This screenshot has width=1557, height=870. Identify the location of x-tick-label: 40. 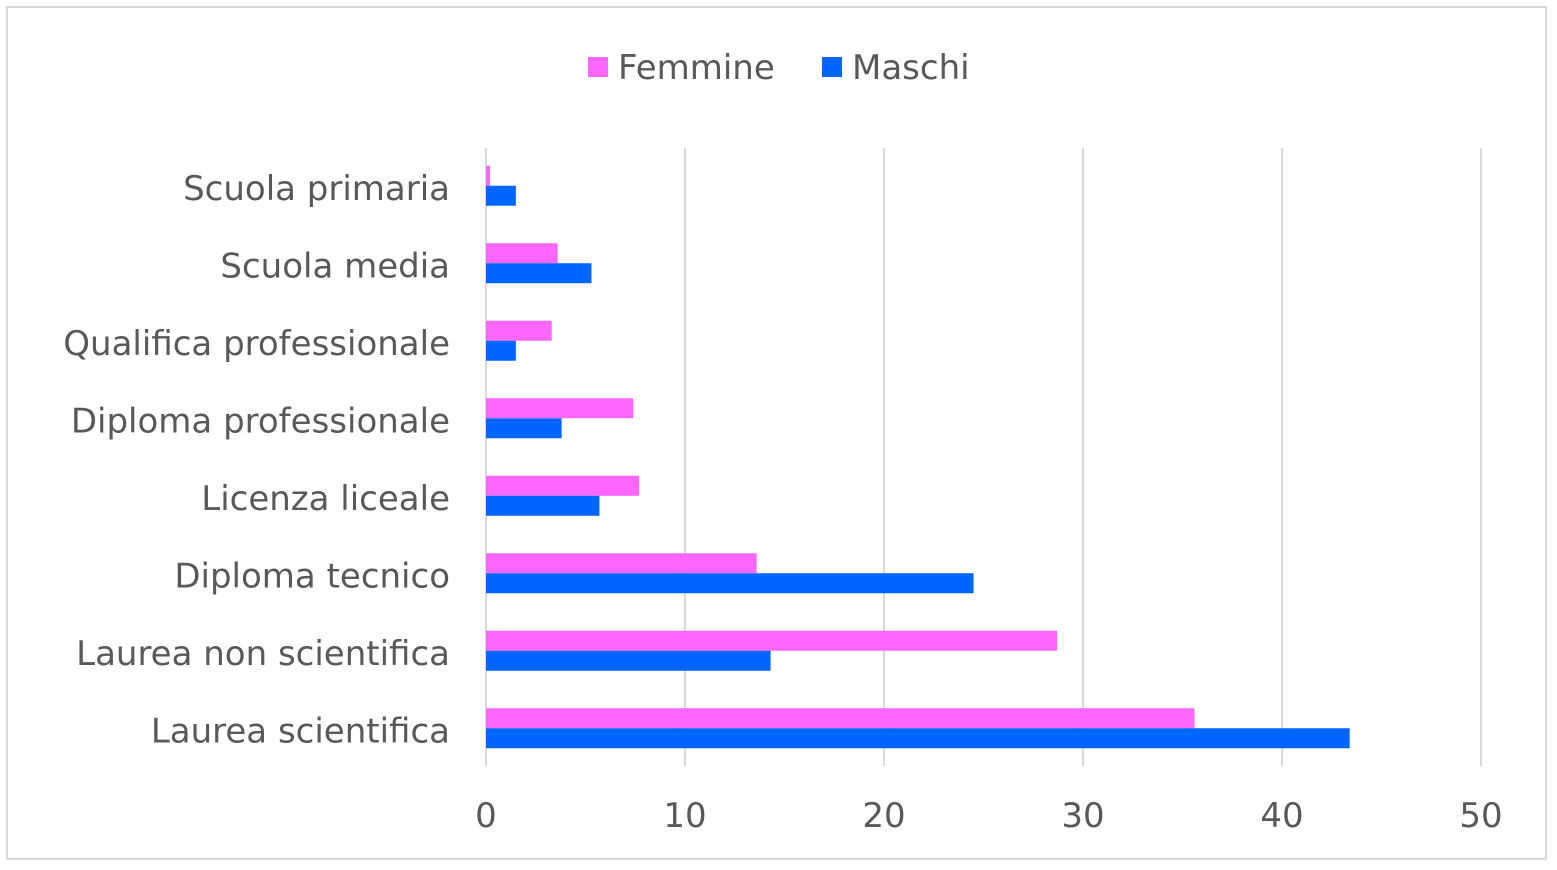
(1281, 816).